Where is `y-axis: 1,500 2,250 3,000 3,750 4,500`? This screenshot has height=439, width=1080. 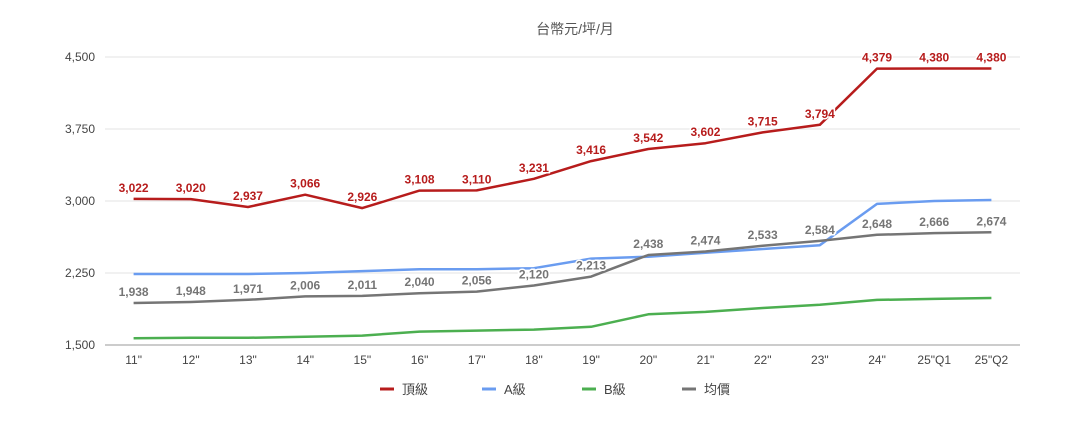 y-axis: 1,500 2,250 3,000 3,750 4,500 is located at coordinates (80, 201).